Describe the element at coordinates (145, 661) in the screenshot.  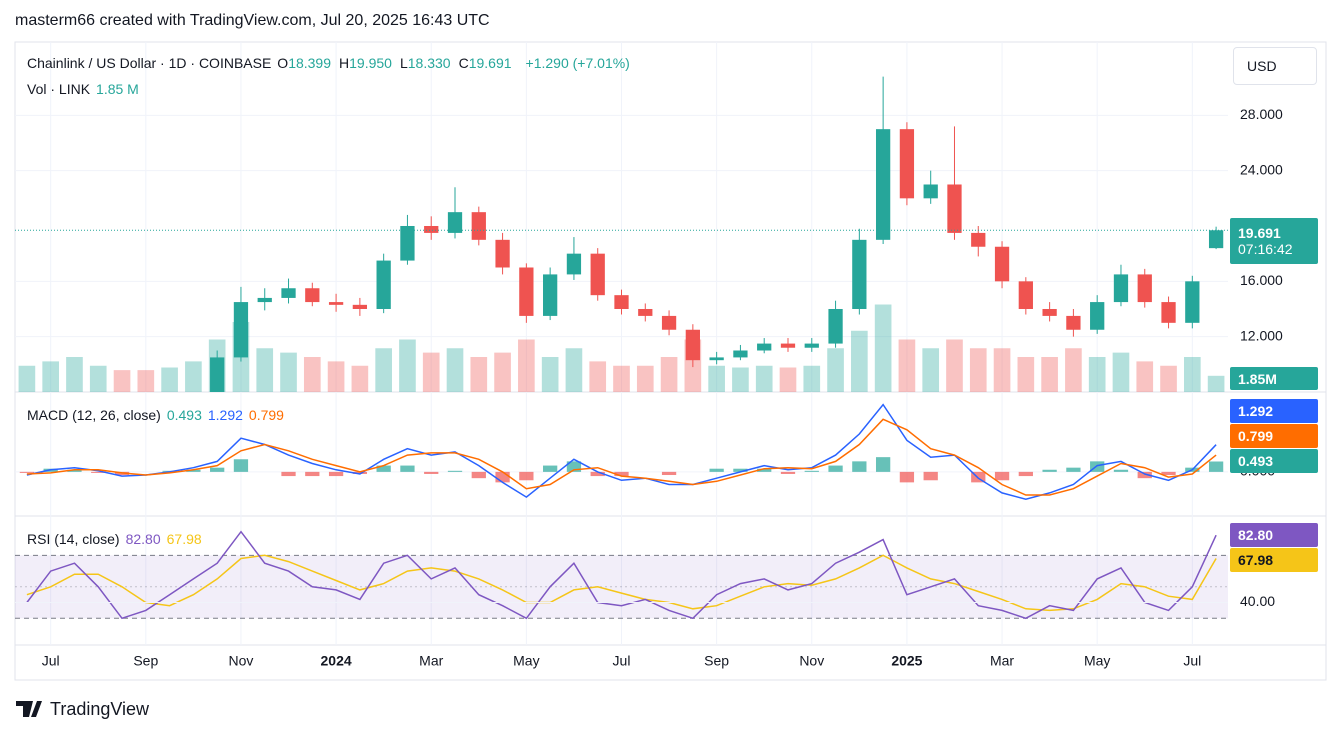
I see `x-tick-label: Sep` at that location.